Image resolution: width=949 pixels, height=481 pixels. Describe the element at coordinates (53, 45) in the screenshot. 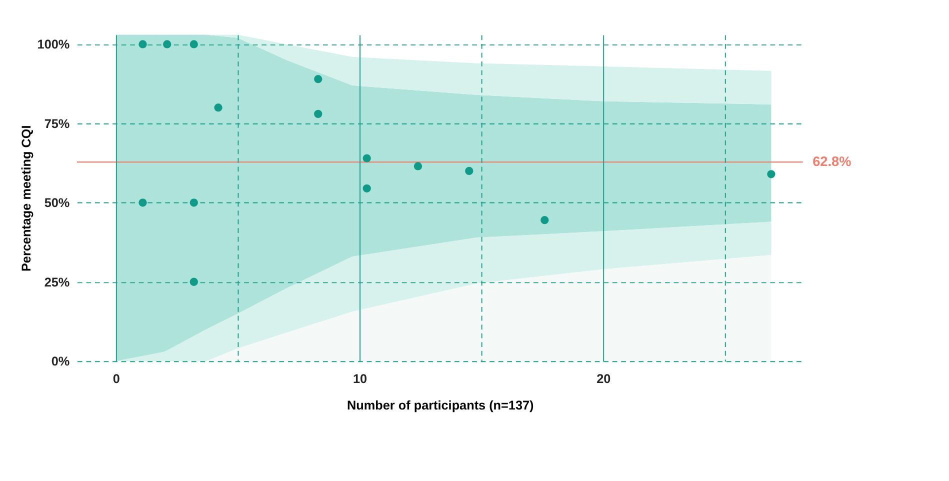

I see `y-tick-label: 100%` at that location.